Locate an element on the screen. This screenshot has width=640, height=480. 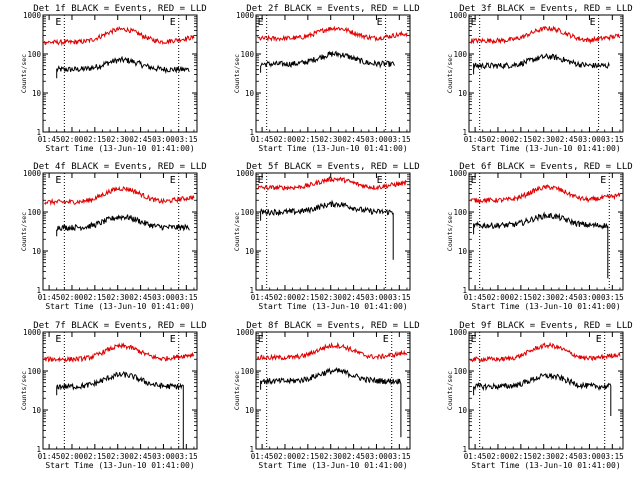
panel-title: Det 9f BLACK = Events, RED = LLD is located at coordinates (545, 326).